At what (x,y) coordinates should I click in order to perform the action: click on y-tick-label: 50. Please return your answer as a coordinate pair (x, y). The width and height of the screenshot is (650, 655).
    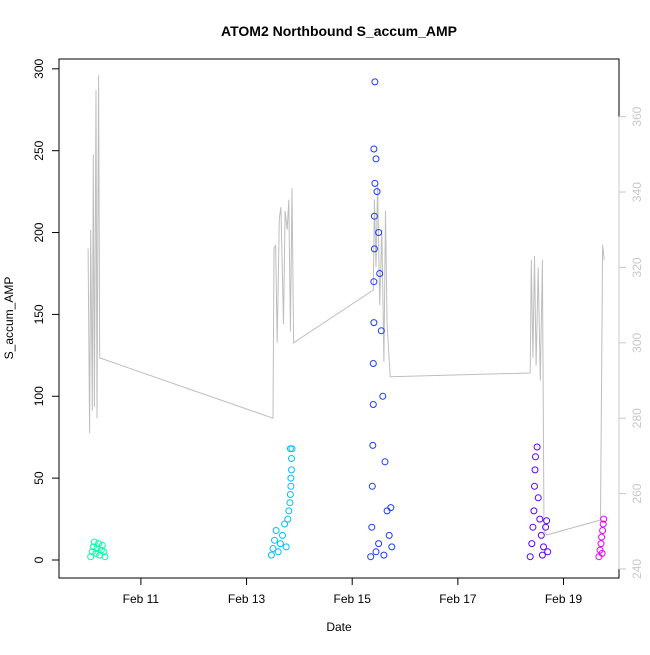
    Looking at the image, I should click on (39, 478).